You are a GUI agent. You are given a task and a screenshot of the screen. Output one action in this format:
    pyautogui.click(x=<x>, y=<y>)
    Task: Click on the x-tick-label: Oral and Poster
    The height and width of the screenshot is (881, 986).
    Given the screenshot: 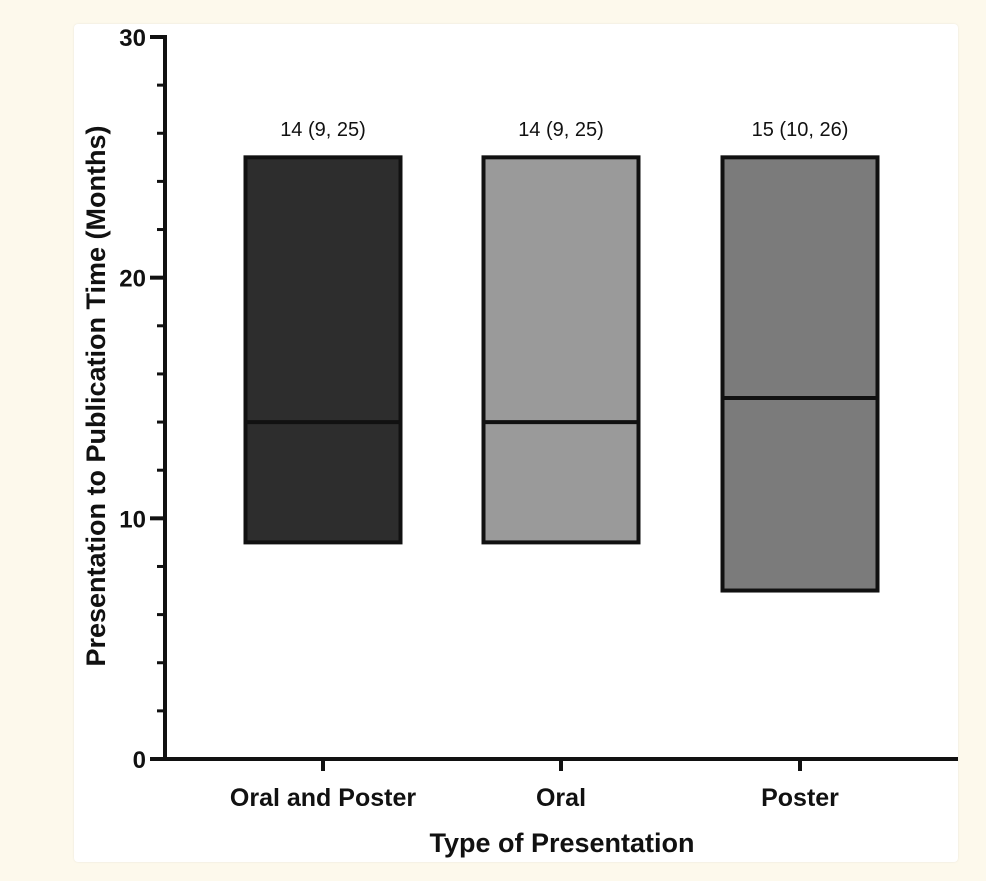 What is the action you would take?
    pyautogui.click(x=323, y=798)
    